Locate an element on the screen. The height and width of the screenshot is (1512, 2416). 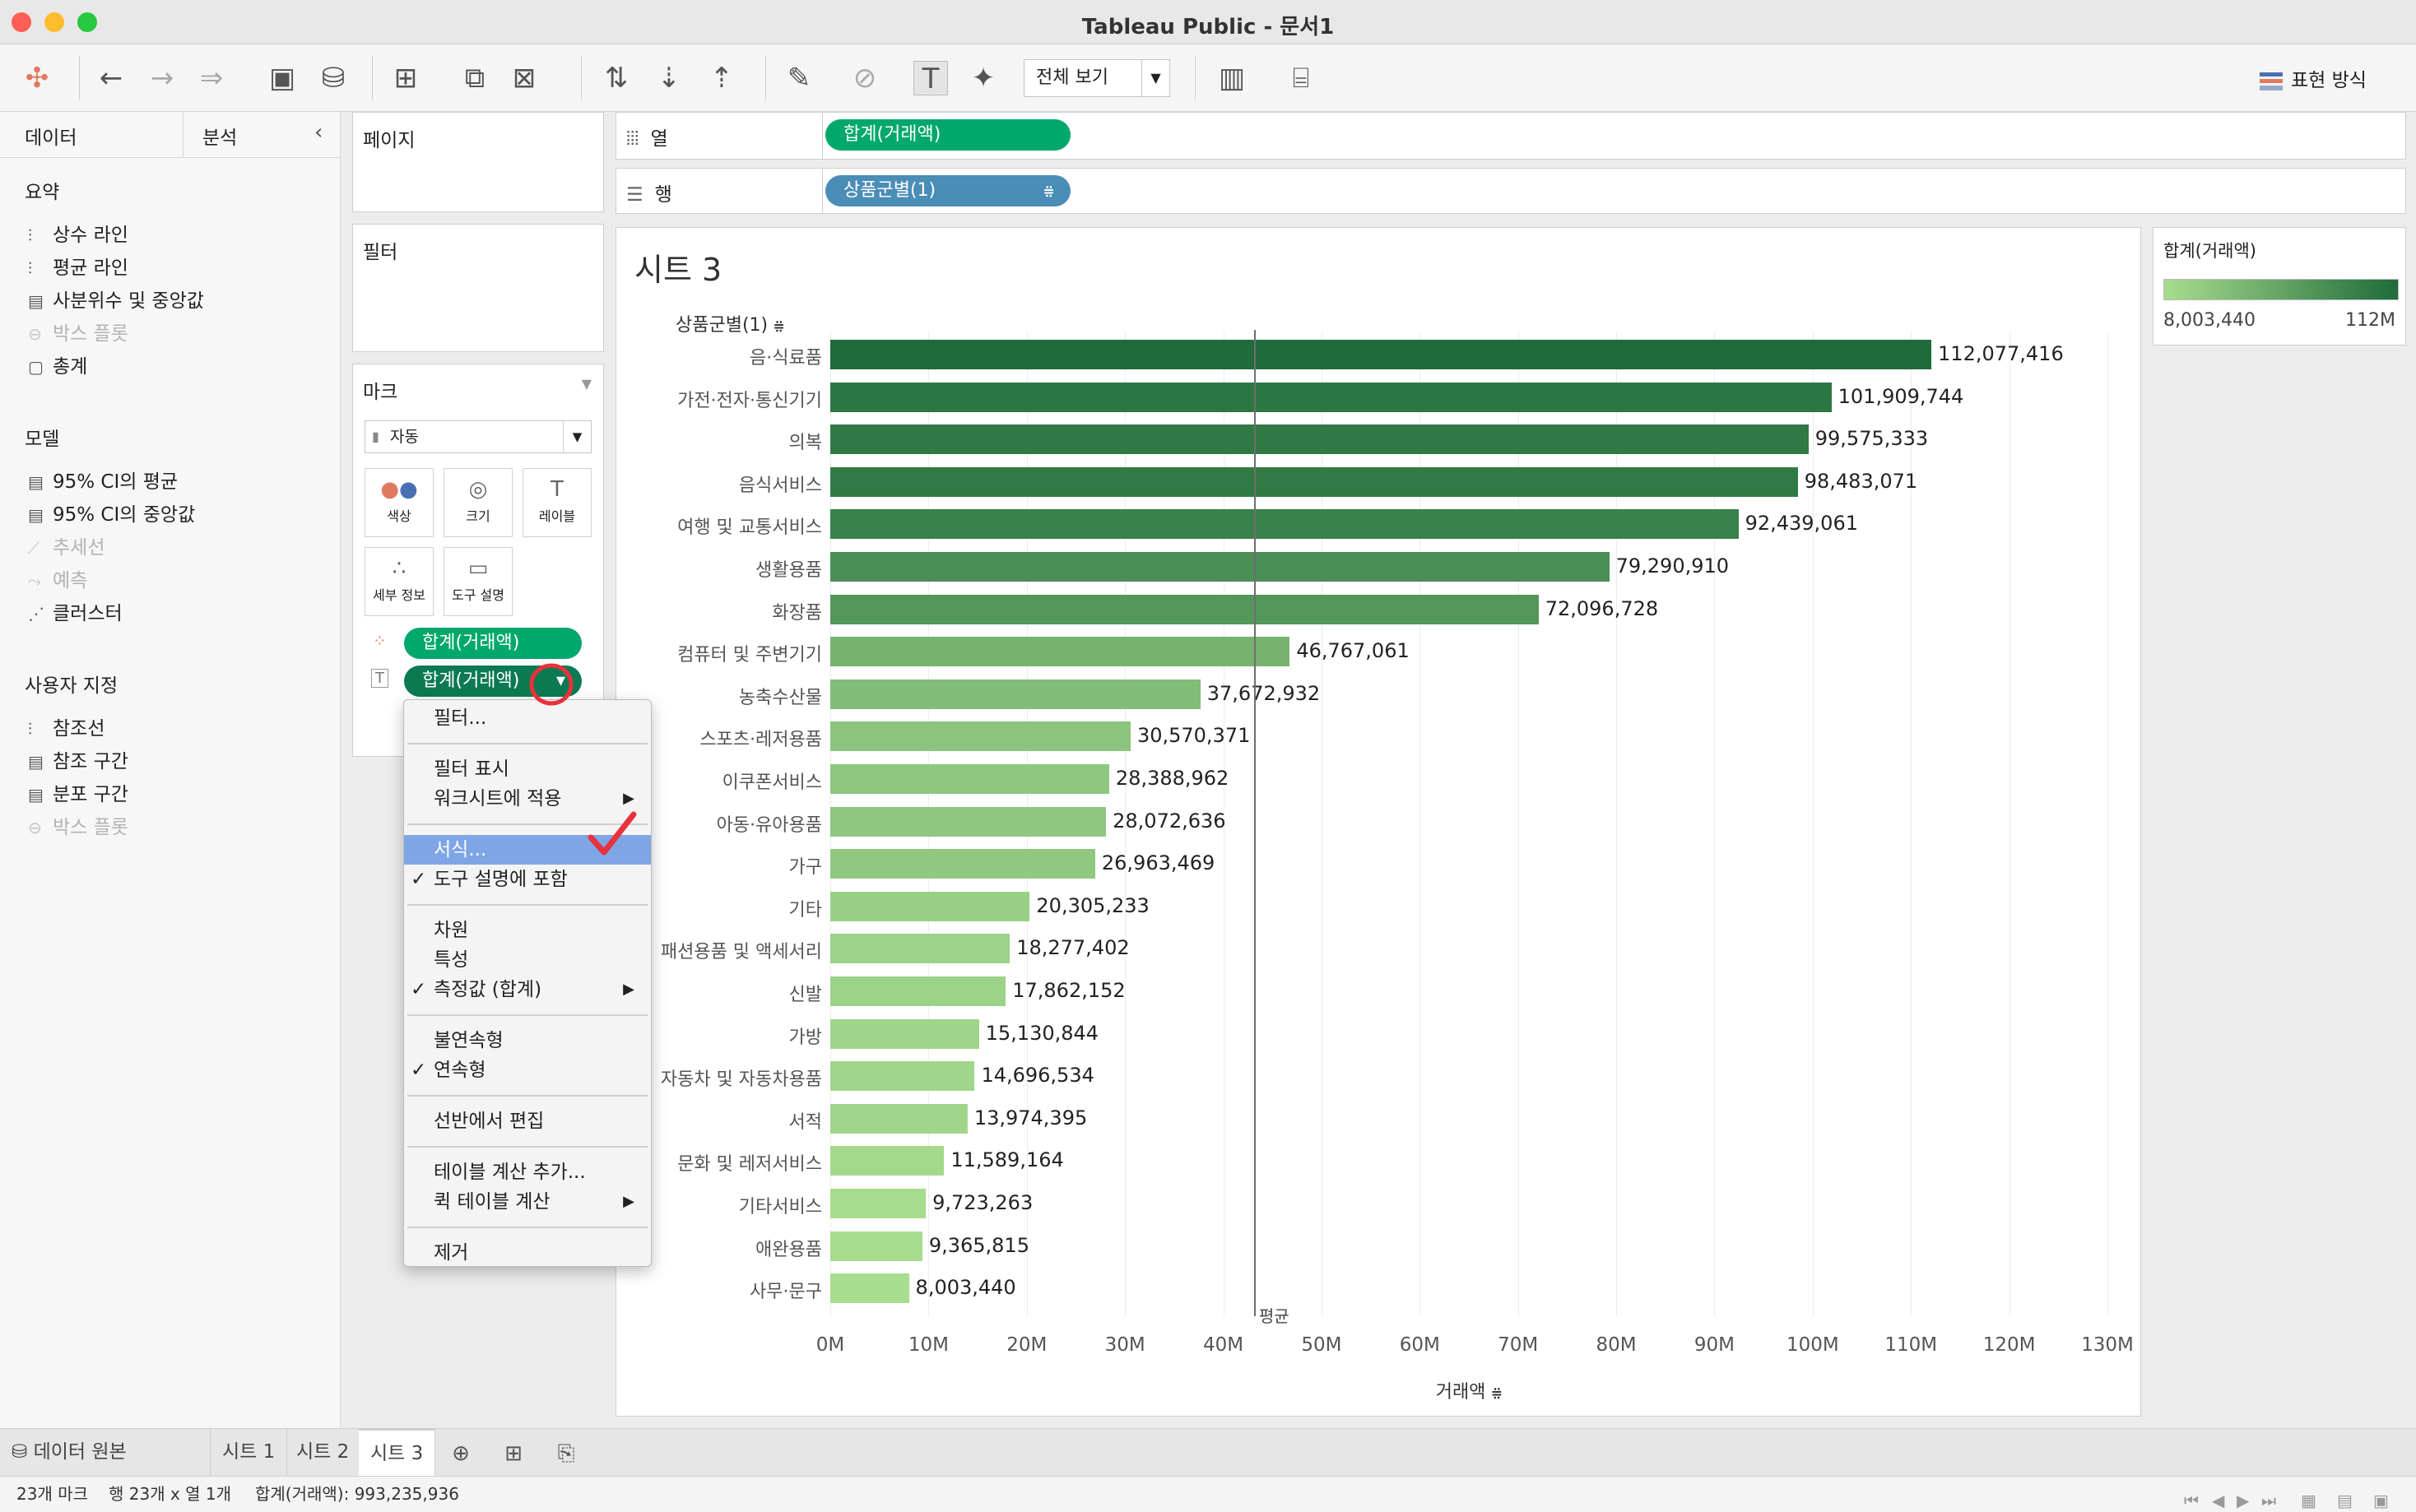
analytics-item: ▢ 총계 is located at coordinates (58, 367).